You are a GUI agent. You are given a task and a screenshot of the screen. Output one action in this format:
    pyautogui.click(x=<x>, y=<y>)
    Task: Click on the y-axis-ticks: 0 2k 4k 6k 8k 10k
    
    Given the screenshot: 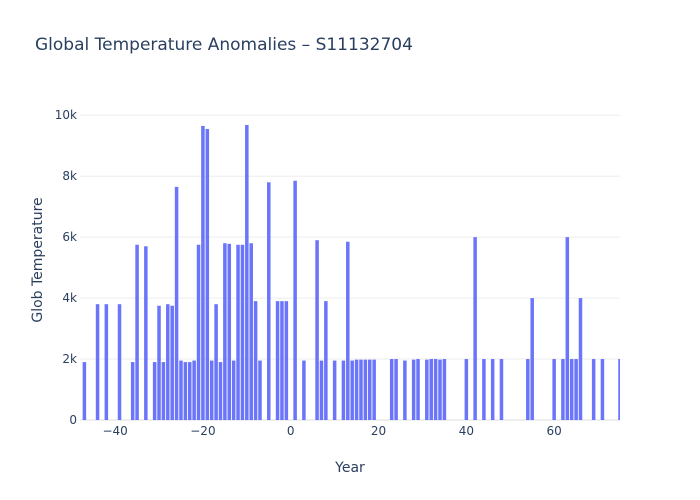 What is the action you would take?
    pyautogui.click(x=66, y=267)
    